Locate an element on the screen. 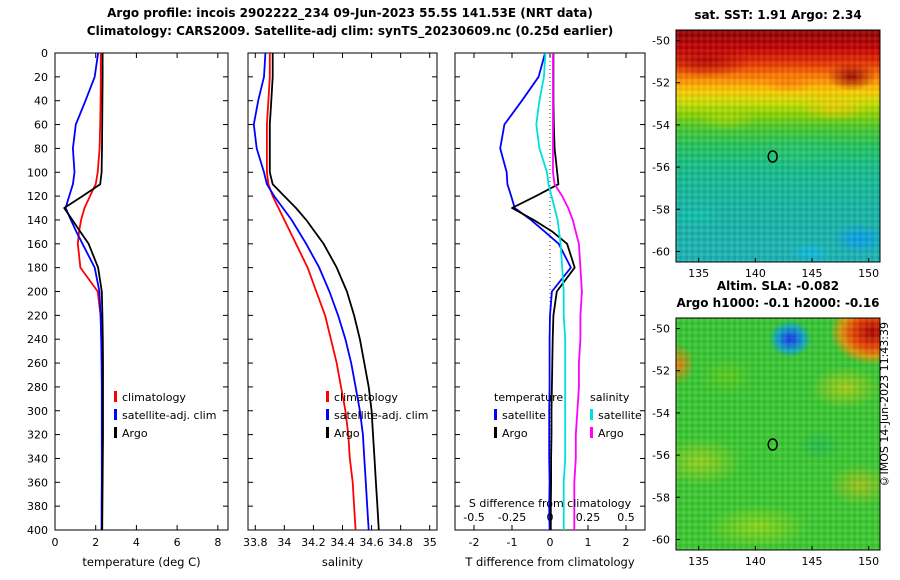 Image resolution: width=900 pixels, height=580 pixels. salinity-satellite-line is located at coordinates (551, 291).